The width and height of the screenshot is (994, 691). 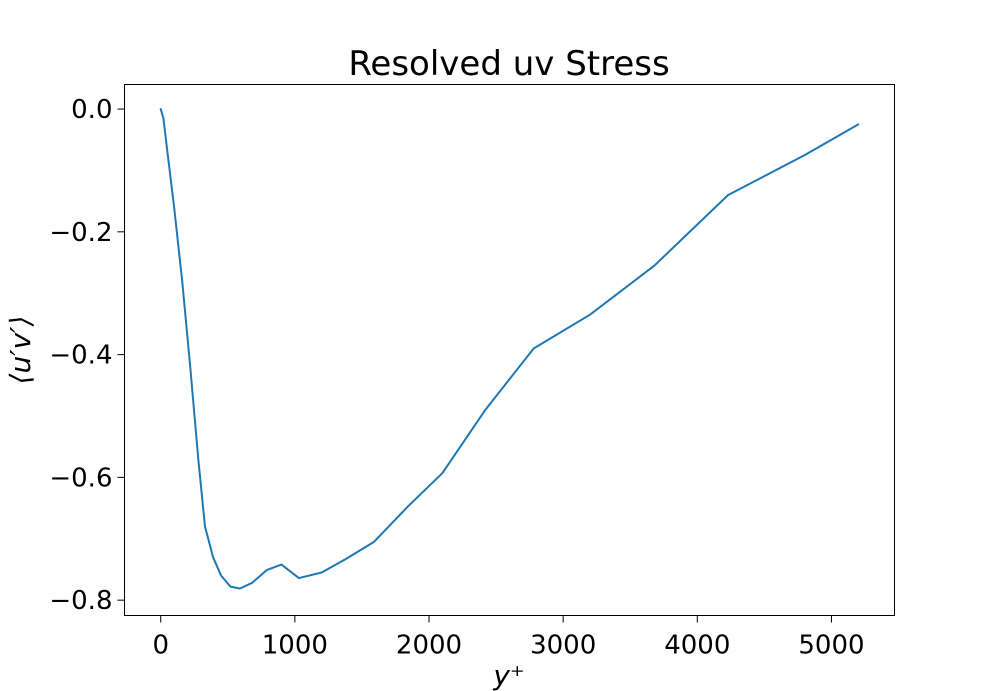 I want to click on x-tick-label: 4000, so click(x=697, y=646).